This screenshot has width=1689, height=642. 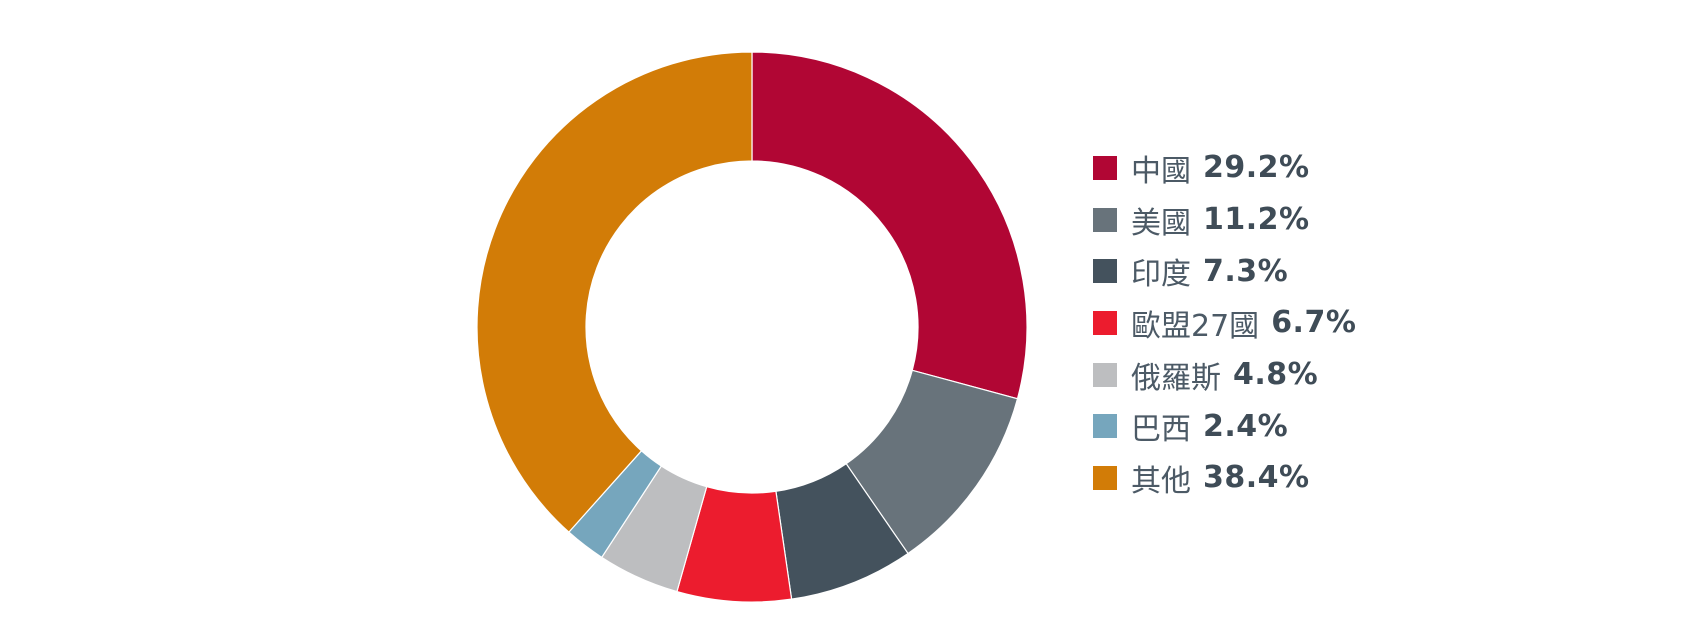 What do you see at coordinates (1161, 275) in the screenshot?
I see `legend-label: 印度` at bounding box center [1161, 275].